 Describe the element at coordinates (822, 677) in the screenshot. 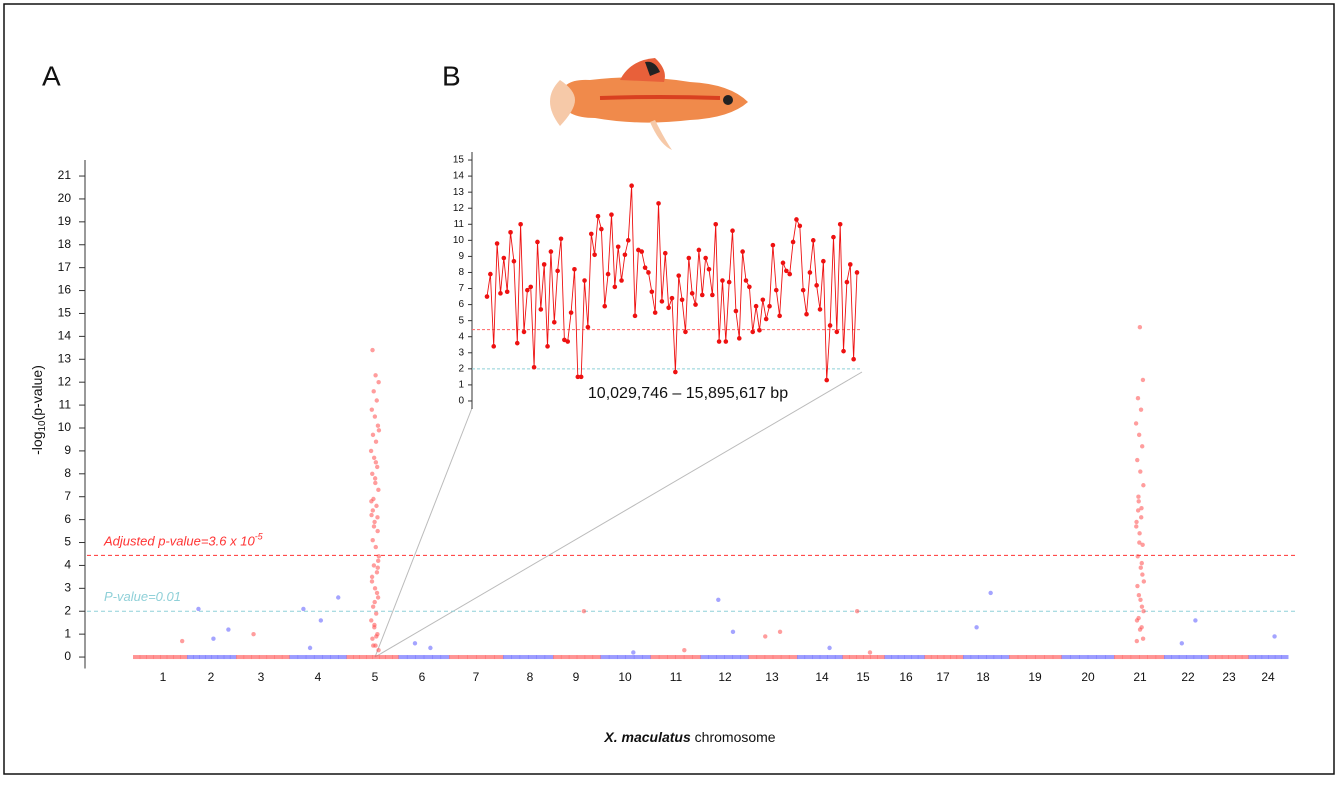

I see `x-tick-label: 14` at that location.